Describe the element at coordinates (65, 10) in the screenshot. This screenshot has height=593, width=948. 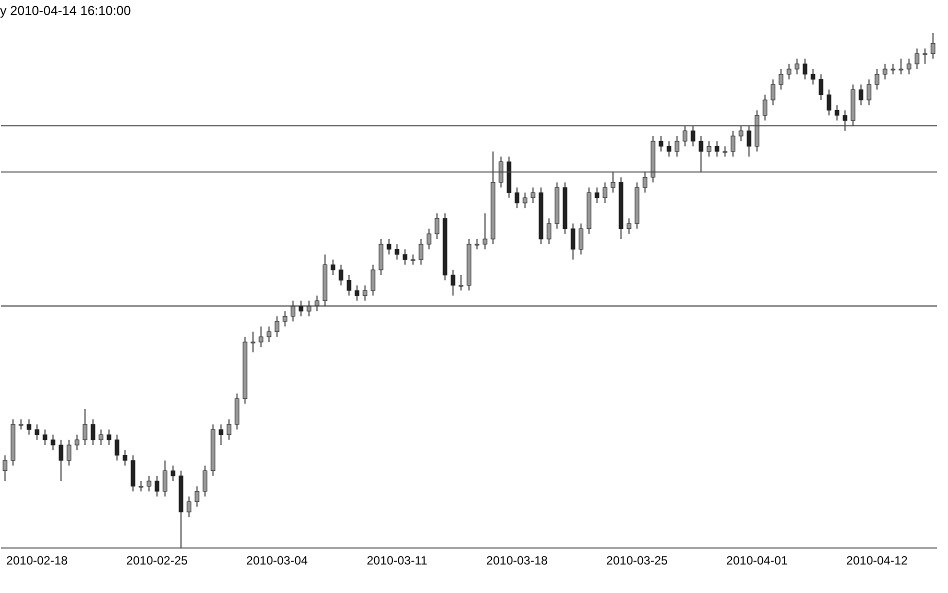
I see `chart-title: y 2010-04-14 16:10:00` at that location.